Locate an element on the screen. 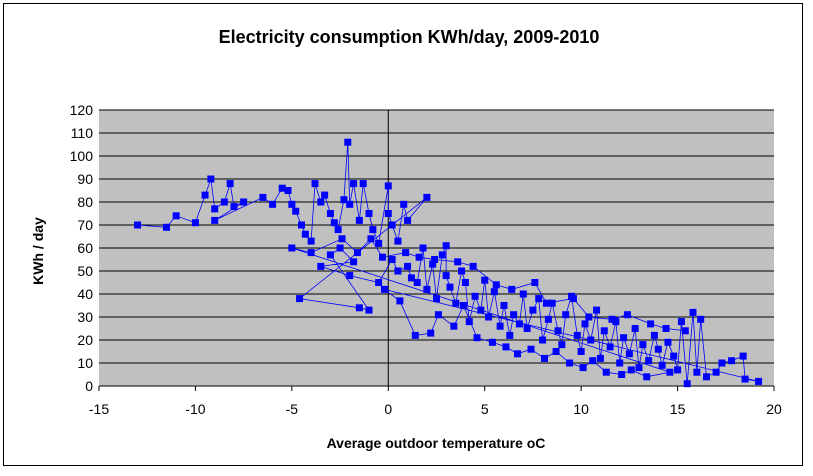  x-tick-label: 5 is located at coordinates (485, 409).